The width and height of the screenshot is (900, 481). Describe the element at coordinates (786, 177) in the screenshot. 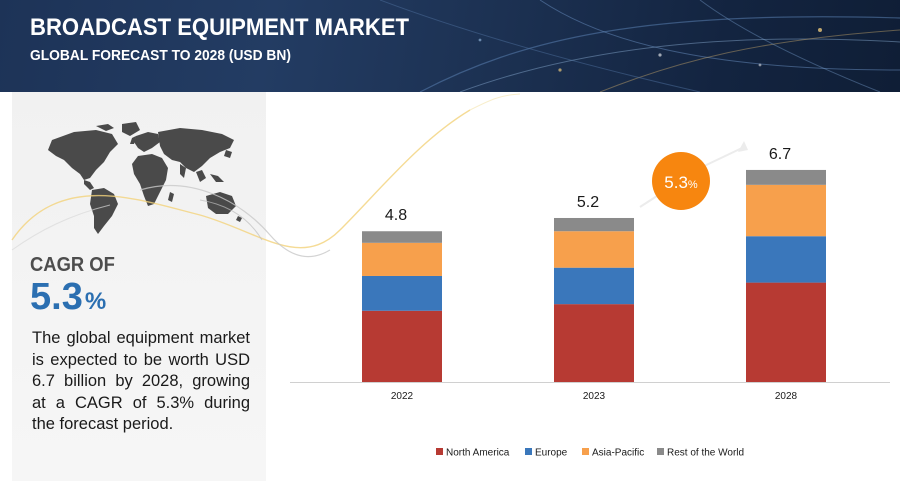

I see `bar-2028-rest-of-the-world` at that location.